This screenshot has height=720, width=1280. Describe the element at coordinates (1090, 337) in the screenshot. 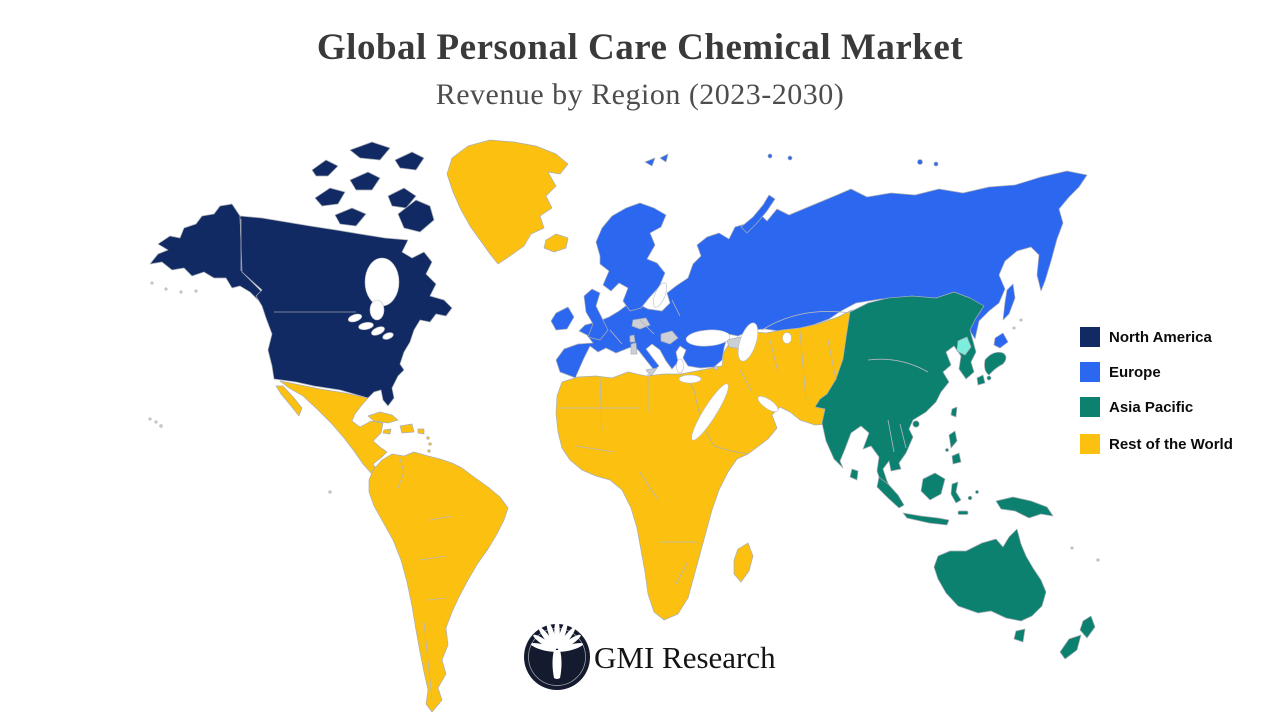

I see `legend-swatch-north-america` at that location.